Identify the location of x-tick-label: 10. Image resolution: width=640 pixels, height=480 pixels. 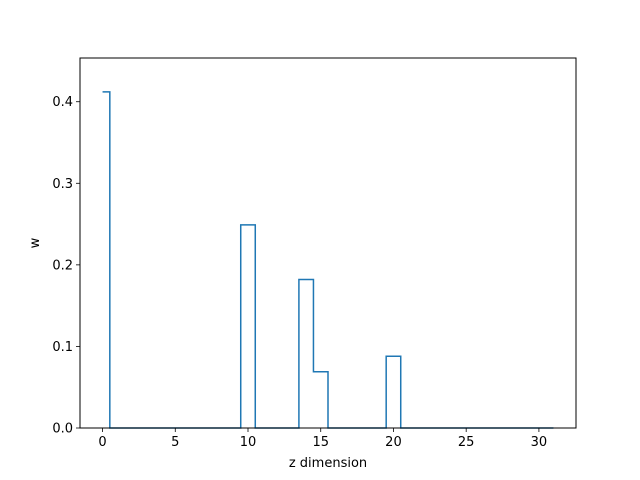
(248, 442).